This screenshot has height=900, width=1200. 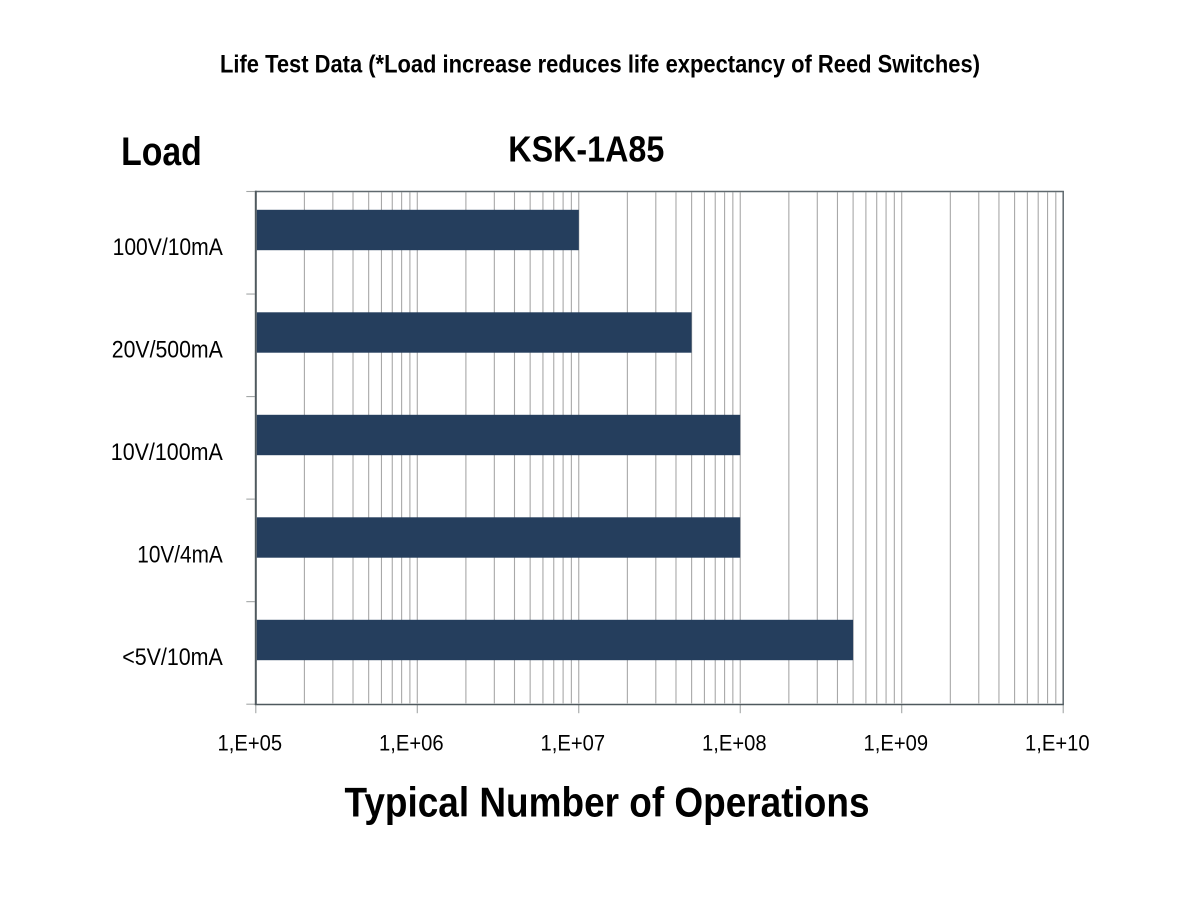 I want to click on svg-text: KSK-1A85, so click(x=586, y=149).